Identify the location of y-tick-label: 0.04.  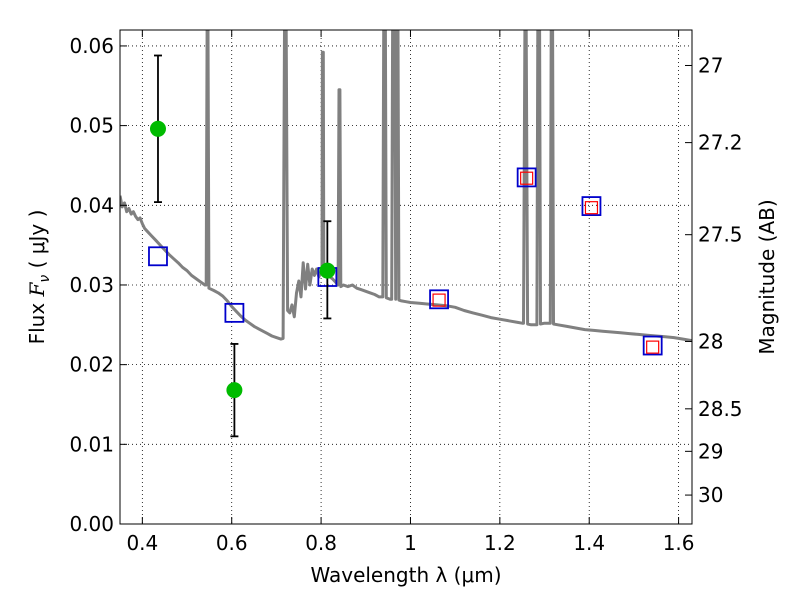
(91, 205).